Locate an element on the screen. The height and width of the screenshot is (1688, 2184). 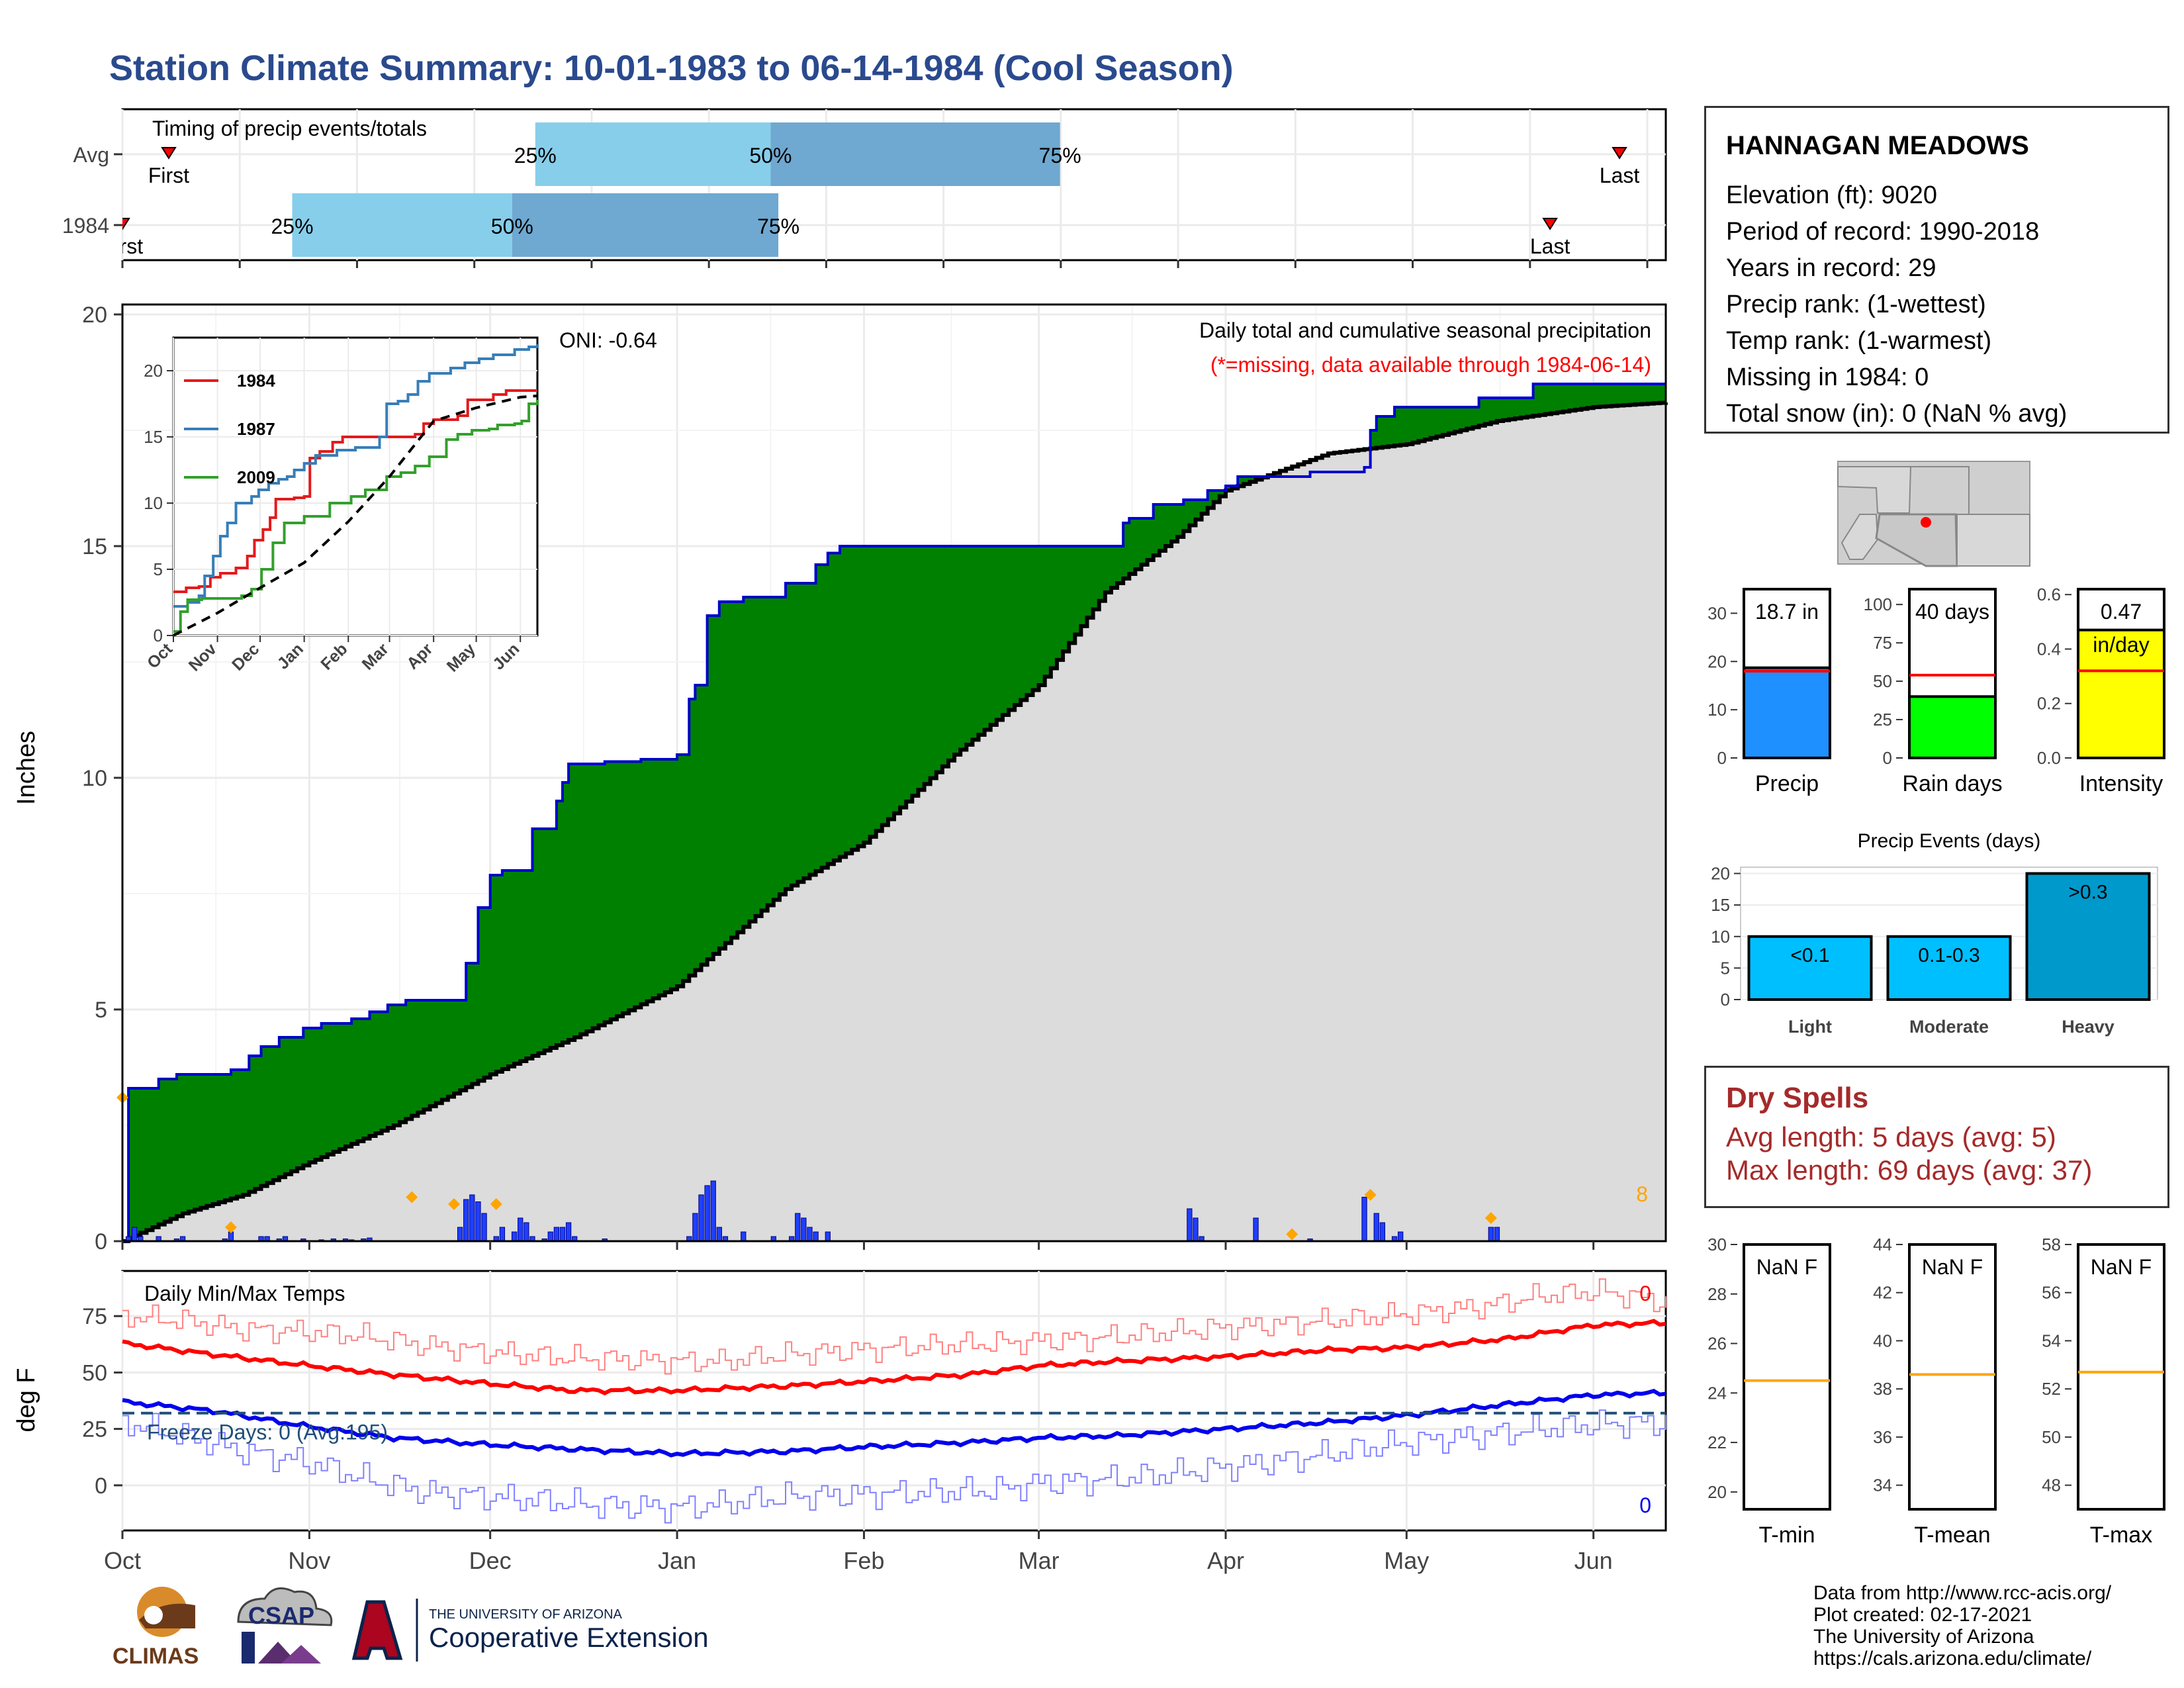
summary-ytick-label: 56 is located at coordinates (2051, 1293).